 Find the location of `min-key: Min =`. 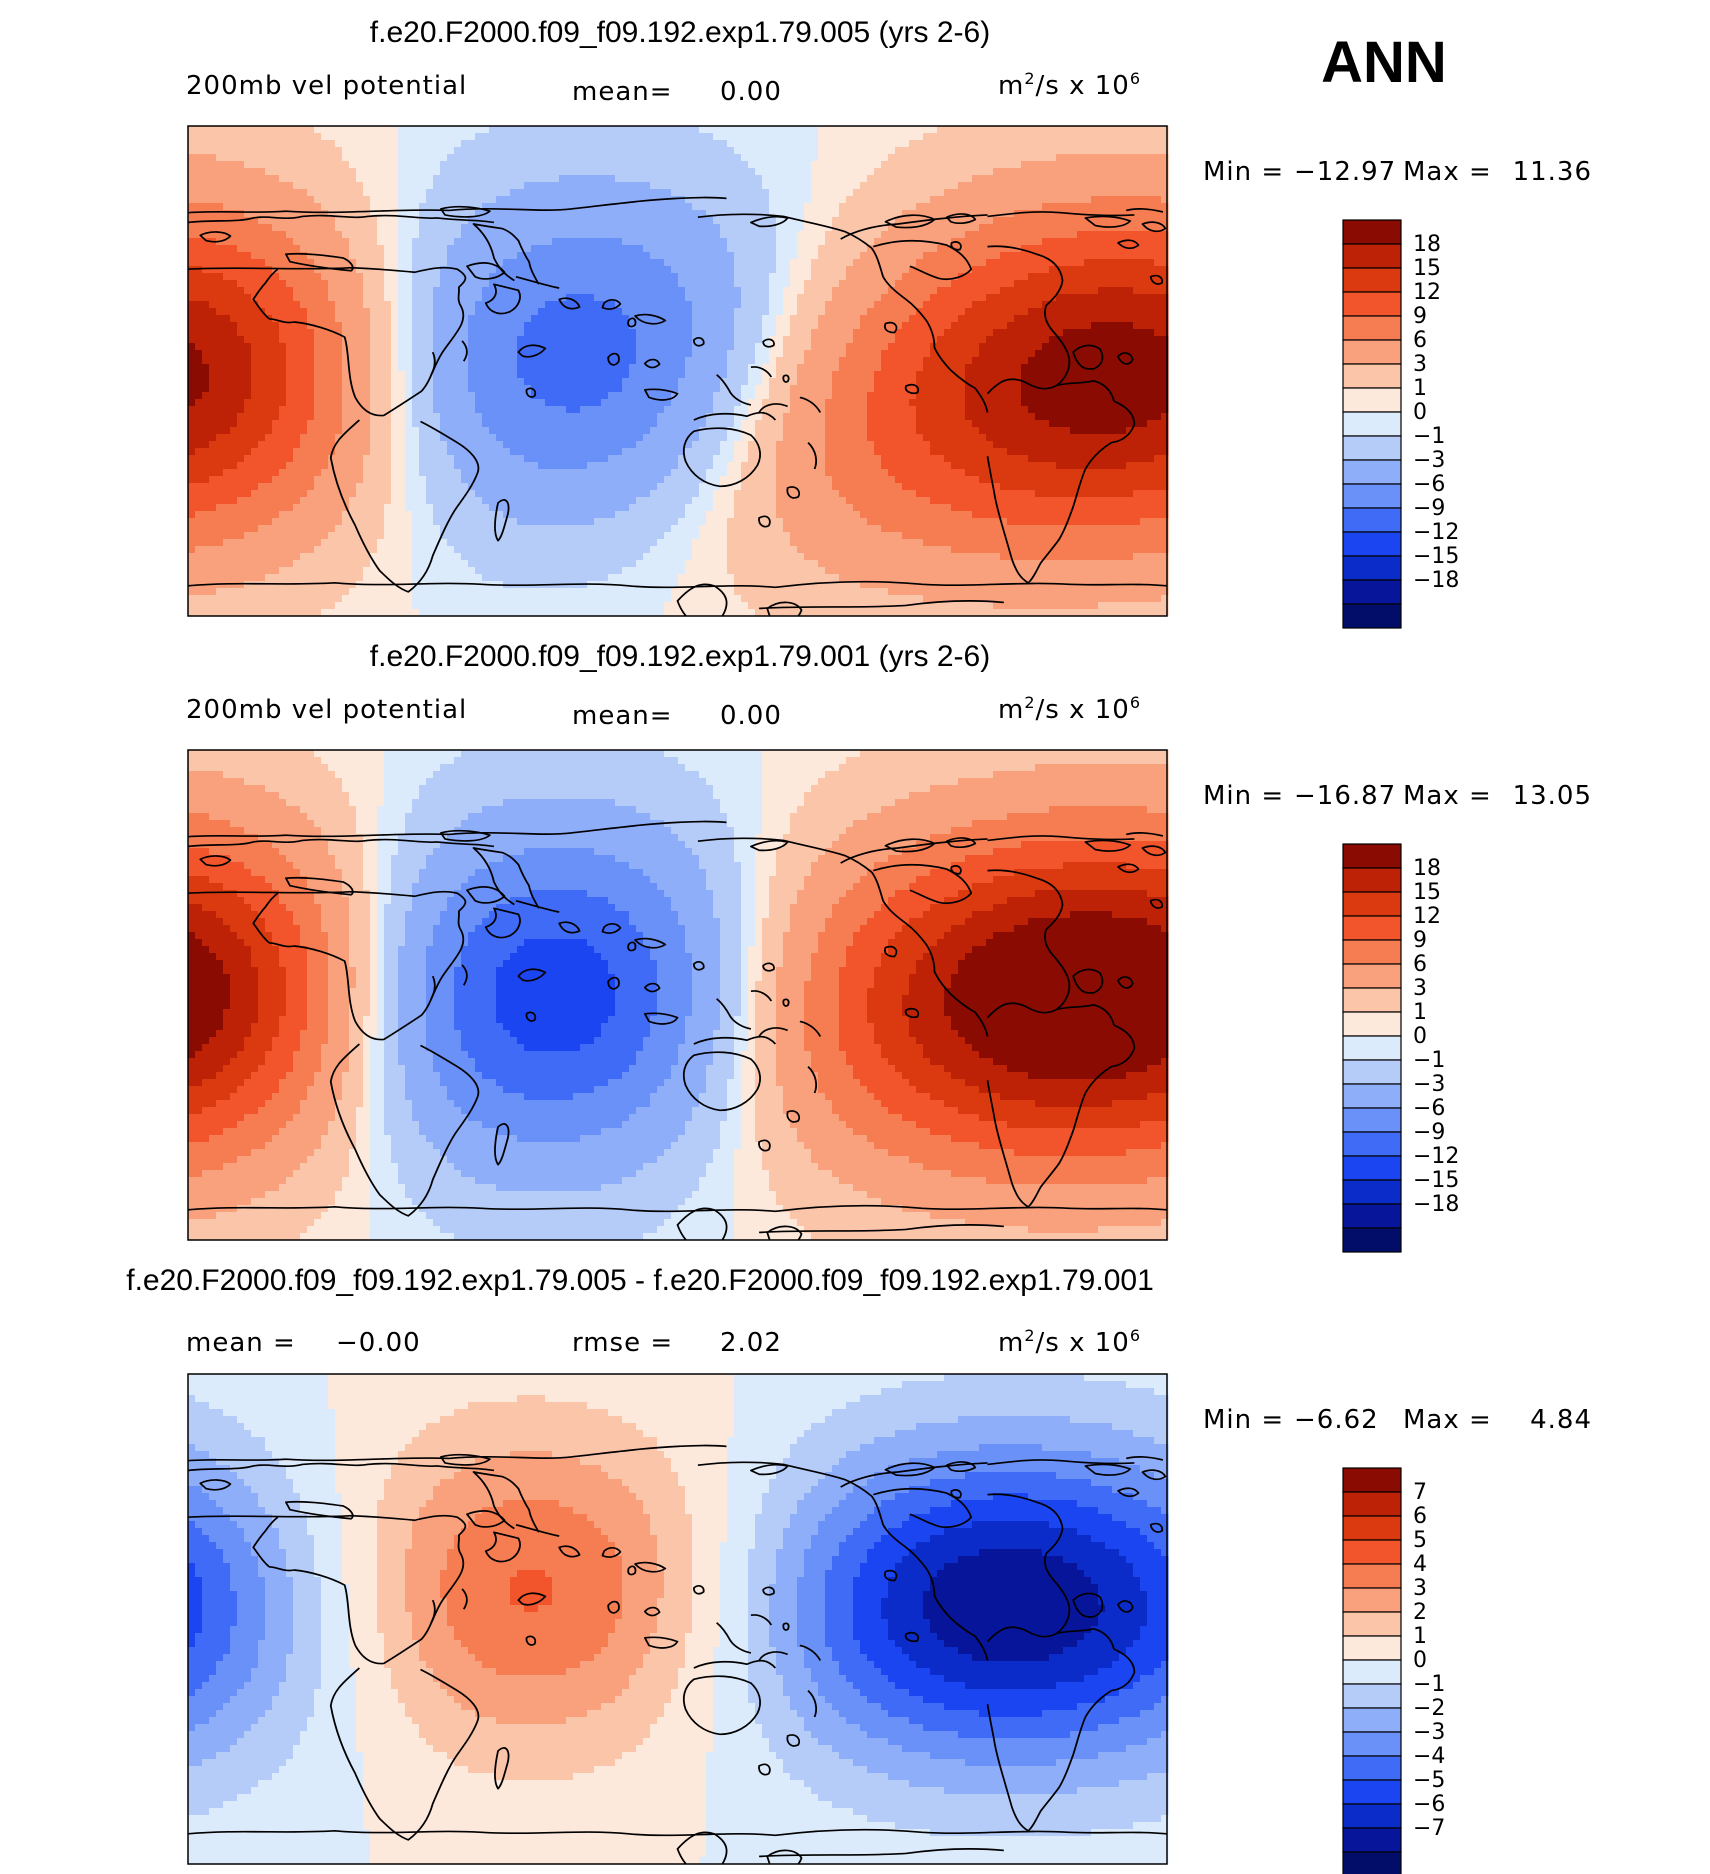

min-key: Min = is located at coordinates (1243, 1420).